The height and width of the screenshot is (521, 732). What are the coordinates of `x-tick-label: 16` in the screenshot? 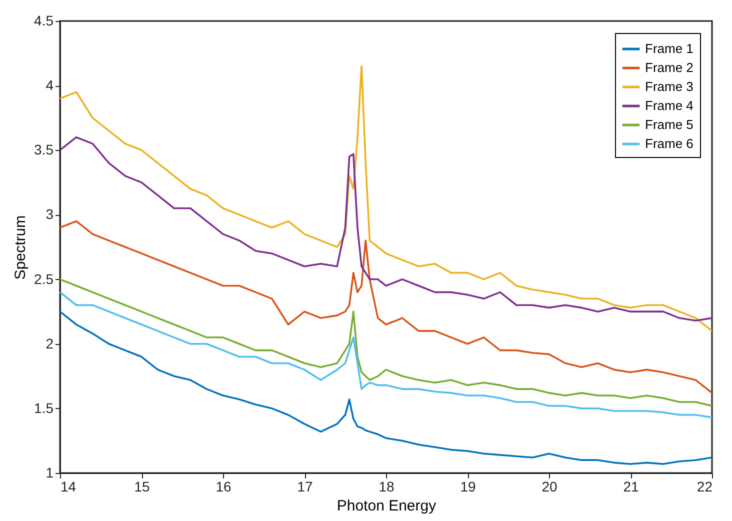 It's located at (224, 486).